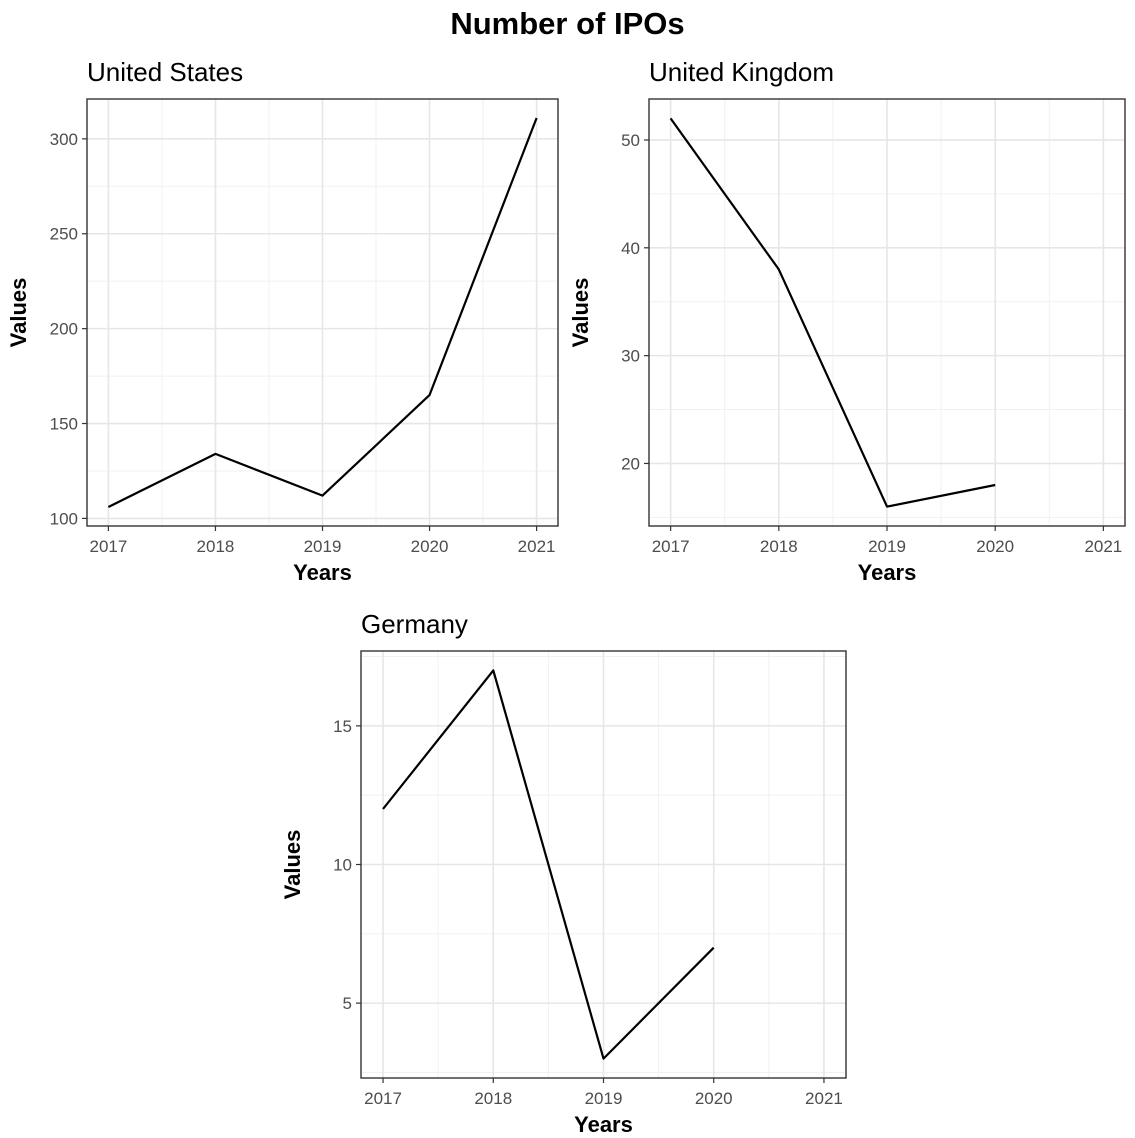 The width and height of the screenshot is (1135, 1138). I want to click on y-tick-label: 150, so click(64, 424).